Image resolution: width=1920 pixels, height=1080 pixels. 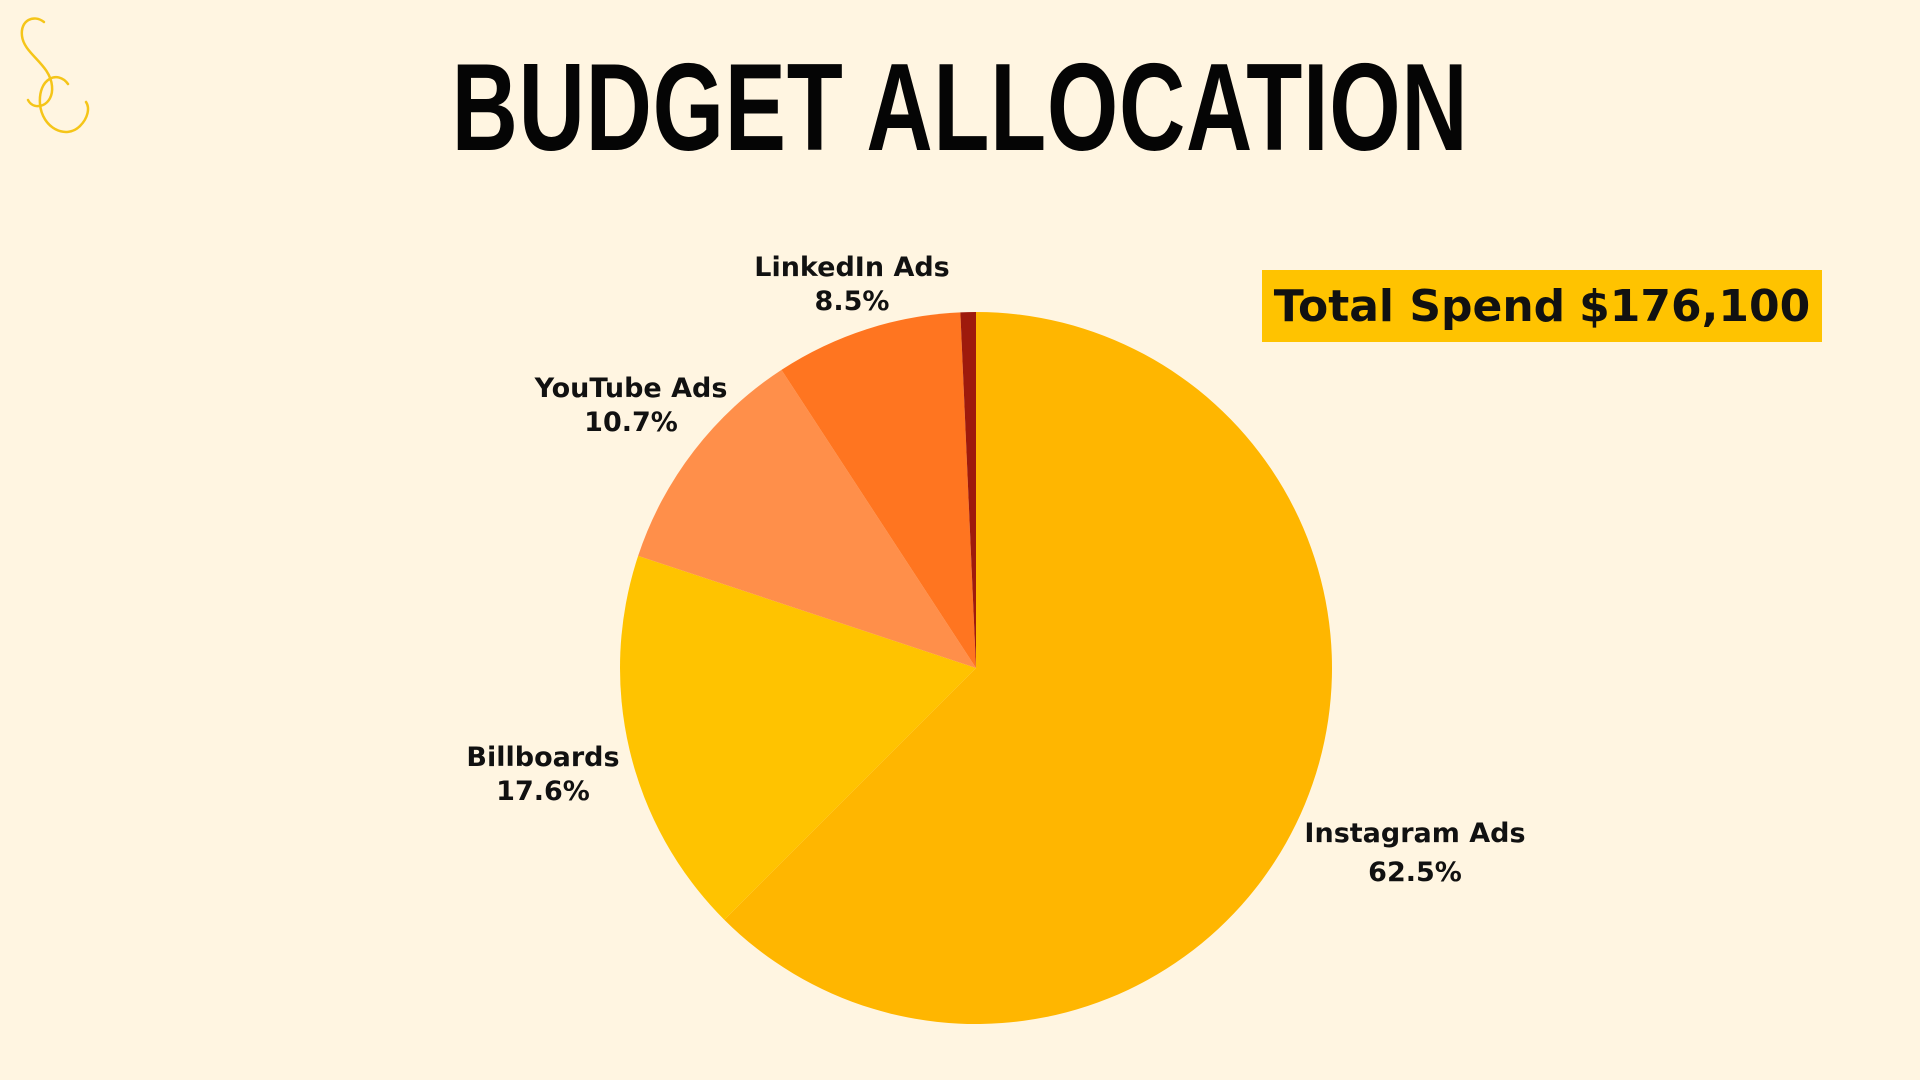 I want to click on pie-slice-linkedin-ads, so click(x=878, y=490).